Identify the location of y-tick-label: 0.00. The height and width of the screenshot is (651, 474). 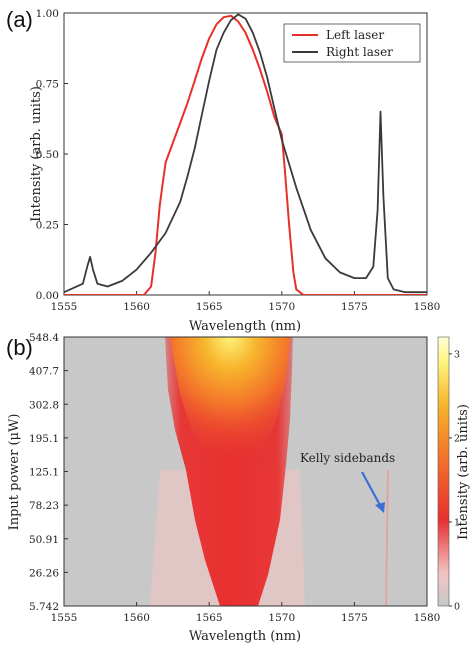
(47, 296).